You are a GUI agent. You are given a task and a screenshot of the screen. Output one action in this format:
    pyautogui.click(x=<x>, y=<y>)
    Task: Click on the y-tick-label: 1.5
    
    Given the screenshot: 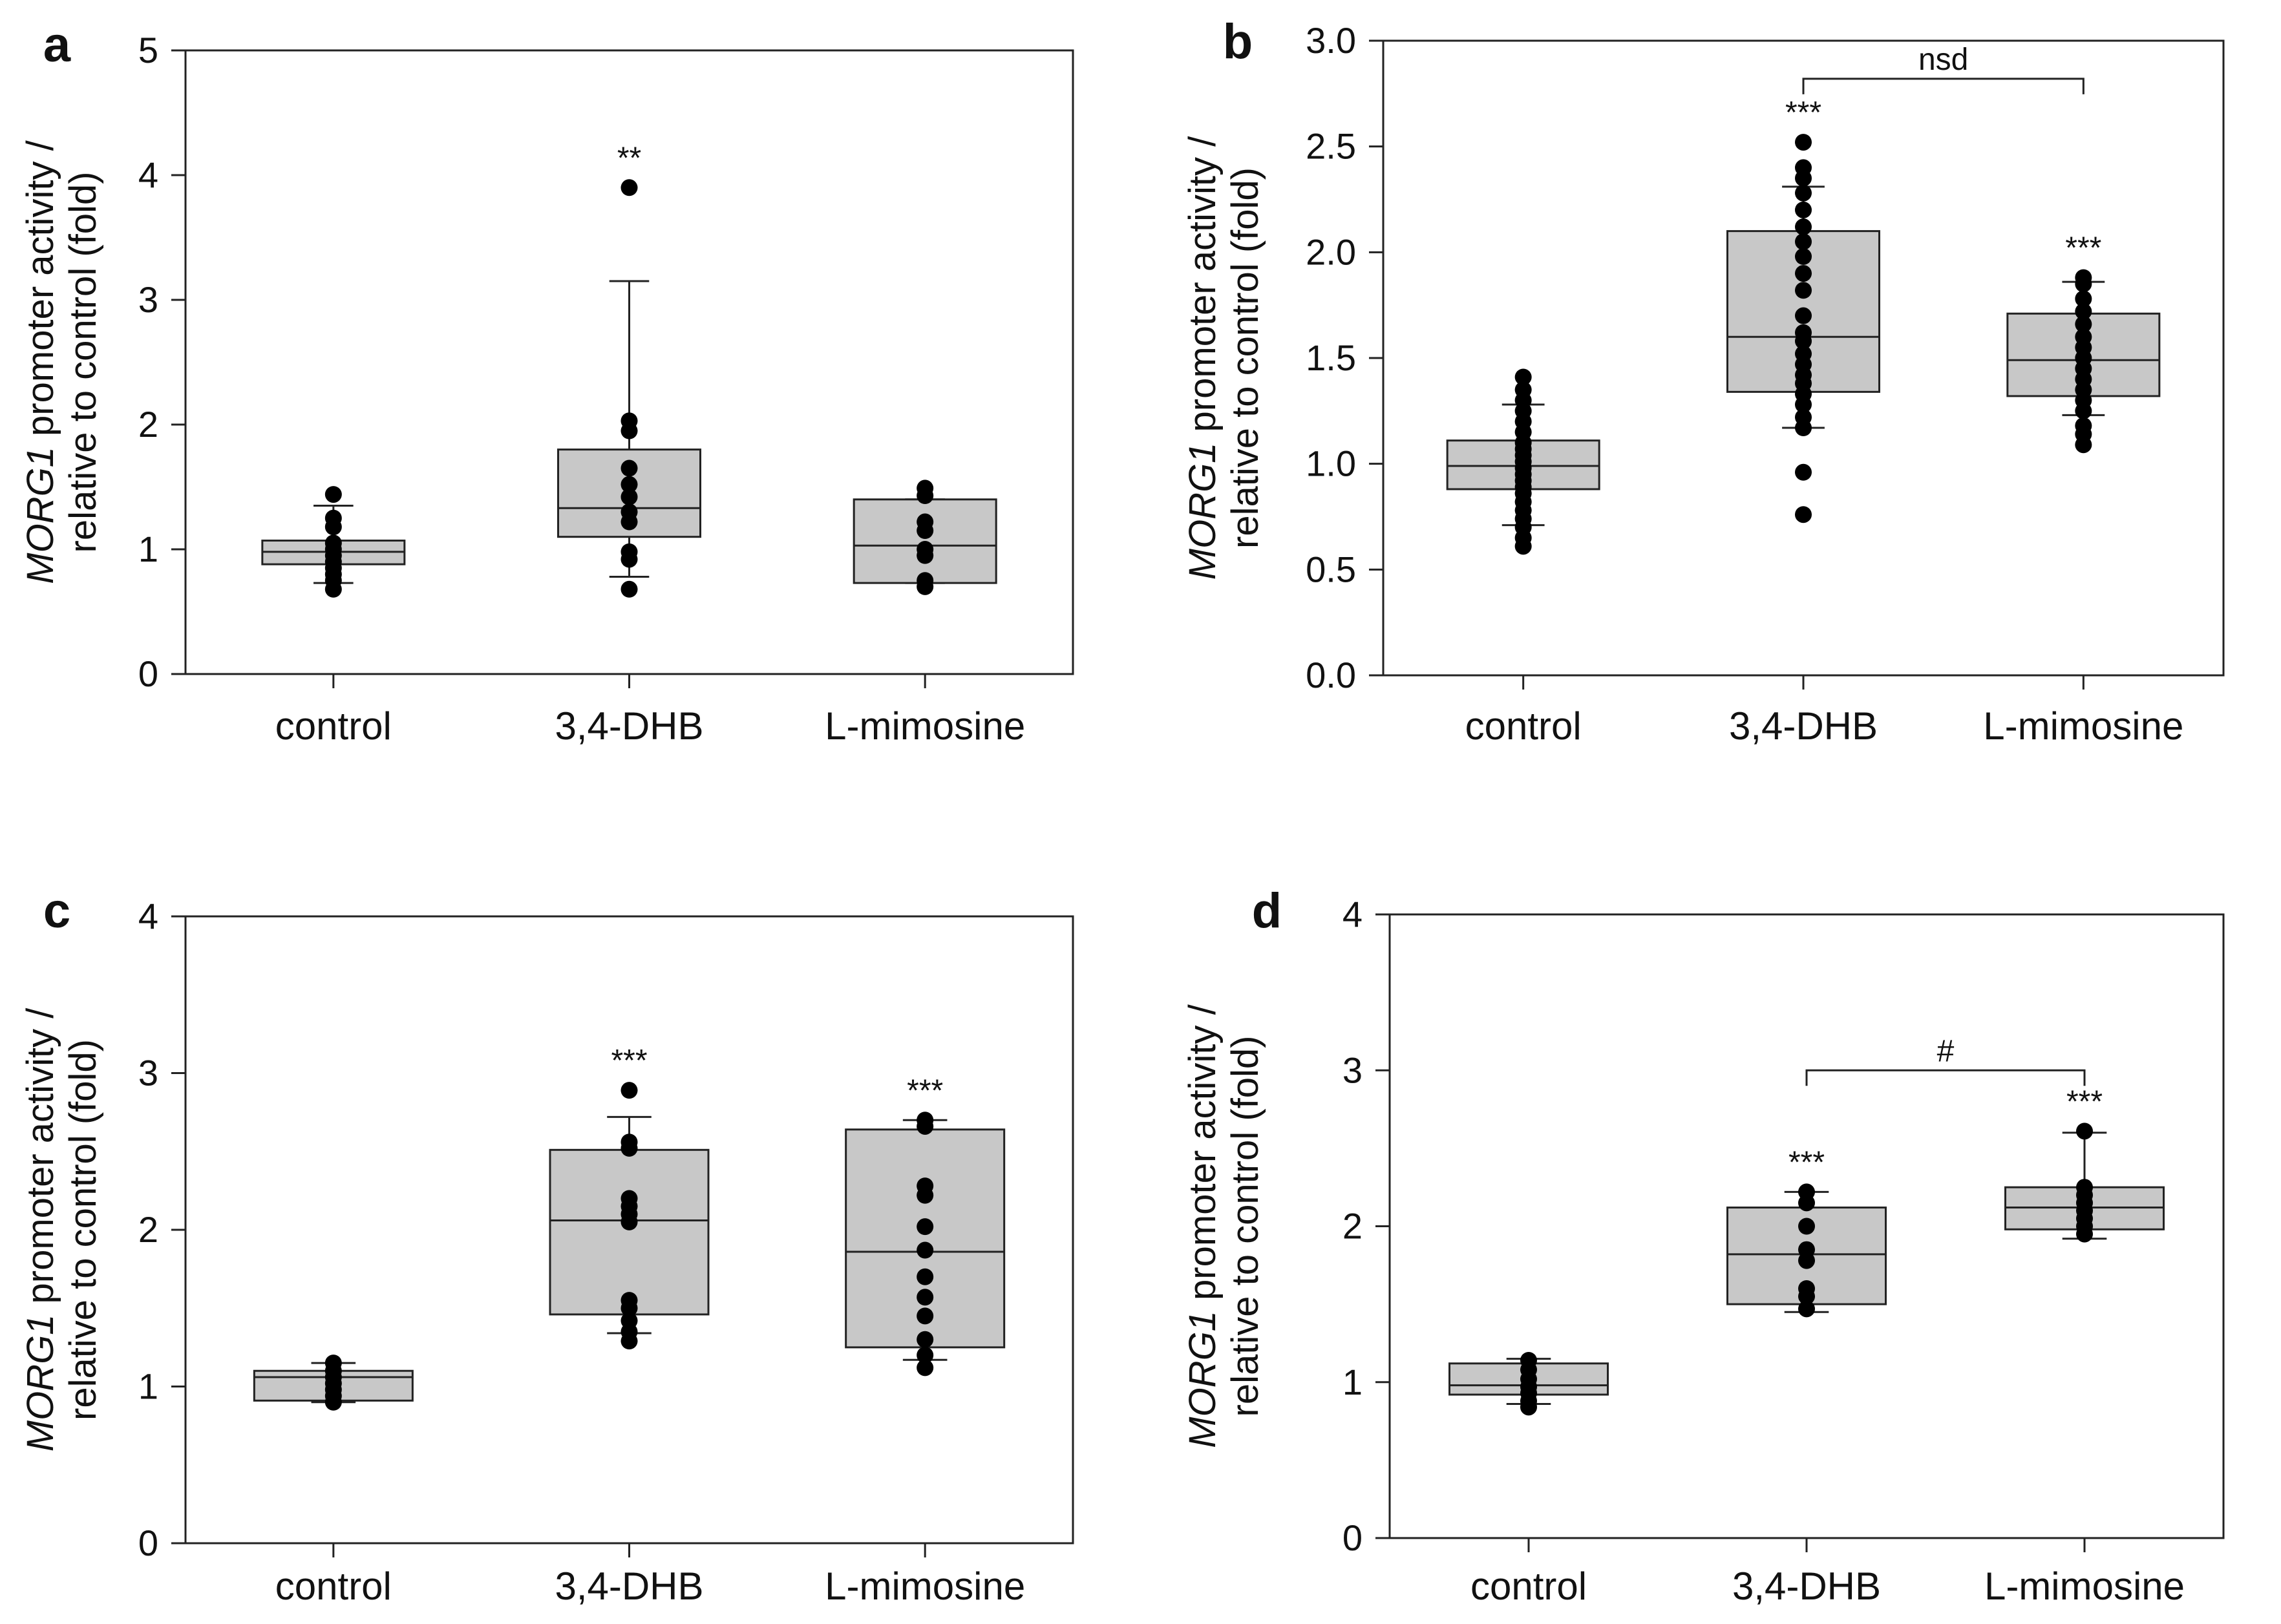 What is the action you would take?
    pyautogui.click(x=1331, y=357)
    